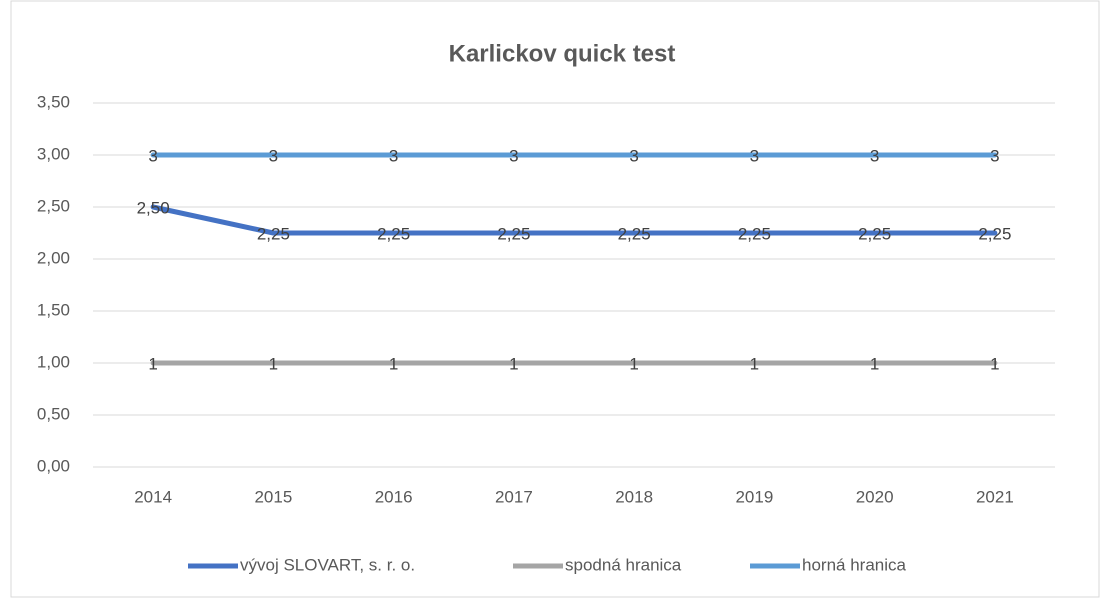  Describe the element at coordinates (53, 153) in the screenshot. I see `y-tick-label: 3,00` at that location.